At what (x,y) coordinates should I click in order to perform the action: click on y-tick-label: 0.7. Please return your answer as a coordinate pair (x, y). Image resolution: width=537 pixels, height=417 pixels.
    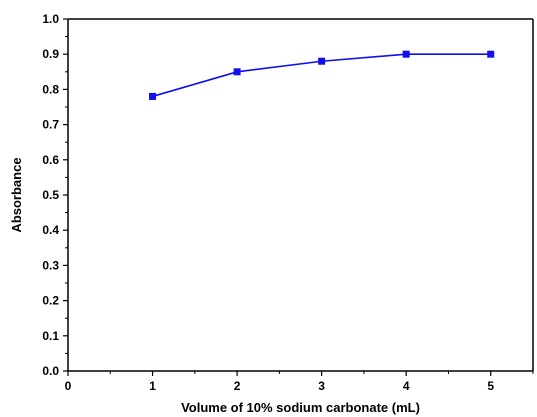
    Looking at the image, I should click on (50, 125).